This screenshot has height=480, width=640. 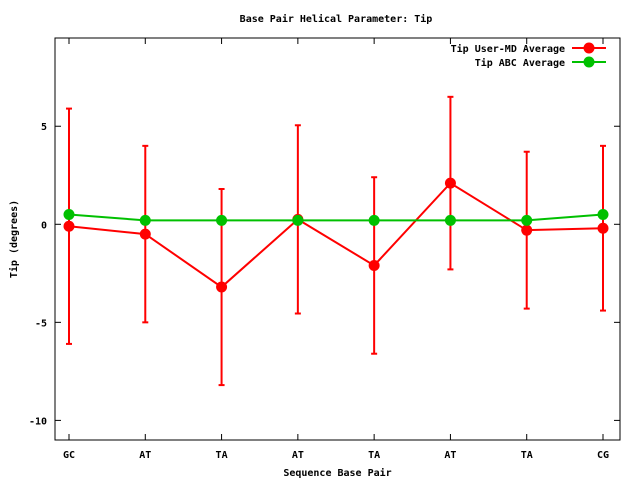 I want to click on x-axis-label: Sequence Base Pair, so click(x=337, y=473).